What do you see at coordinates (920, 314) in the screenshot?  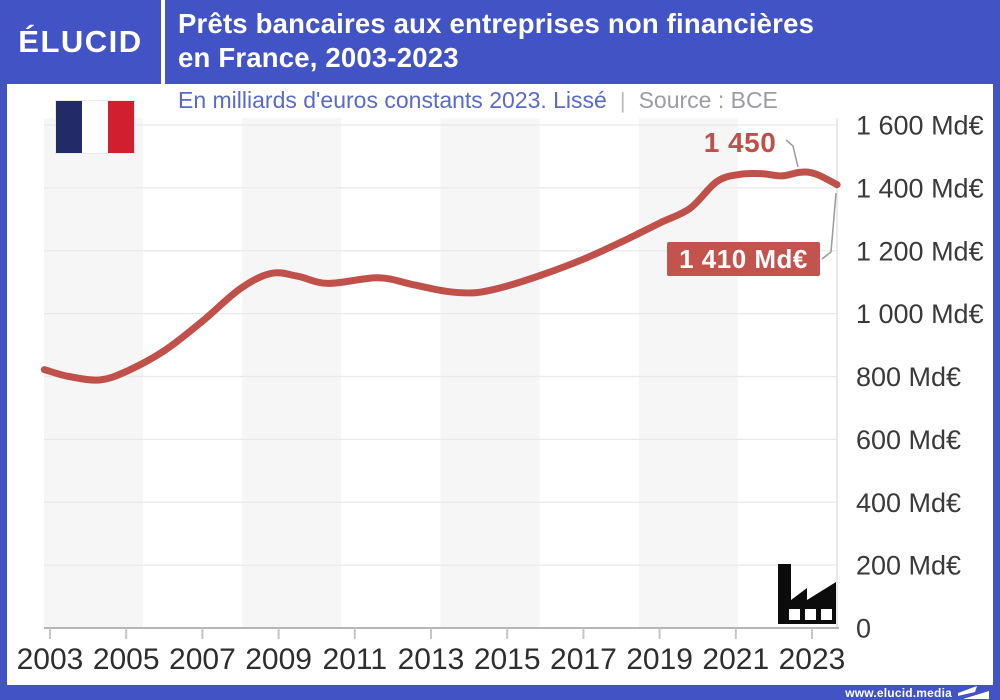 I see `y-tick-label: 1 000 Md€` at bounding box center [920, 314].